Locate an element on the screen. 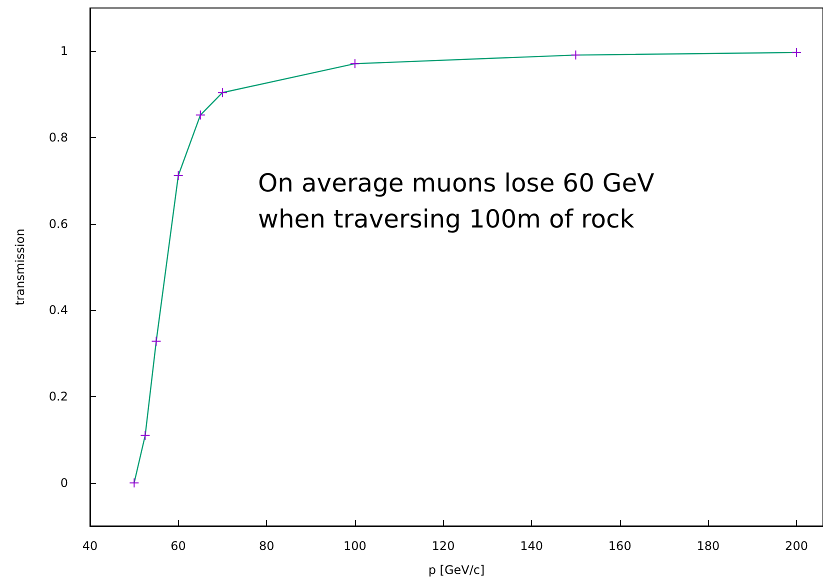 The height and width of the screenshot is (588, 823). y-tick-label: 0.6 is located at coordinates (58, 223).